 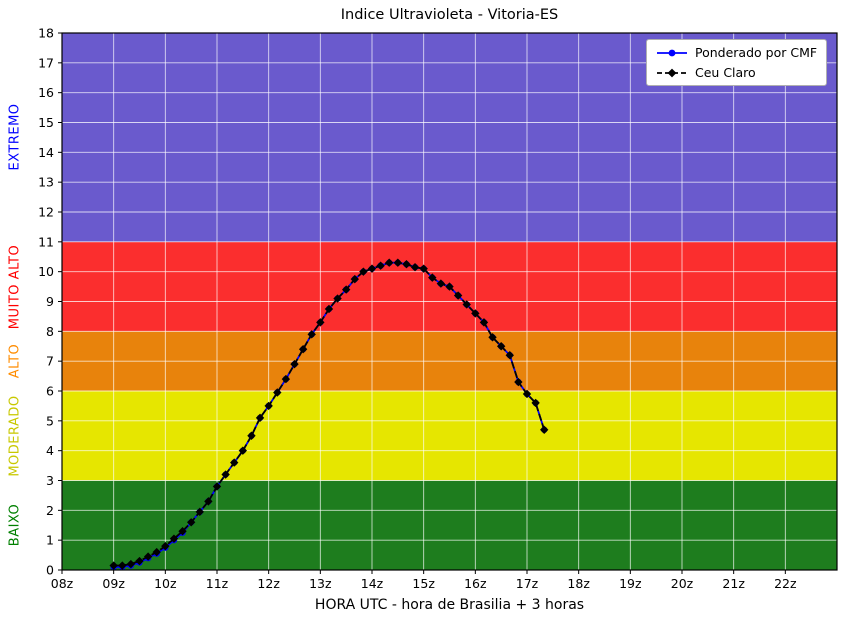 What do you see at coordinates (50, 361) in the screenshot?
I see `y-tick-label: 7` at bounding box center [50, 361].